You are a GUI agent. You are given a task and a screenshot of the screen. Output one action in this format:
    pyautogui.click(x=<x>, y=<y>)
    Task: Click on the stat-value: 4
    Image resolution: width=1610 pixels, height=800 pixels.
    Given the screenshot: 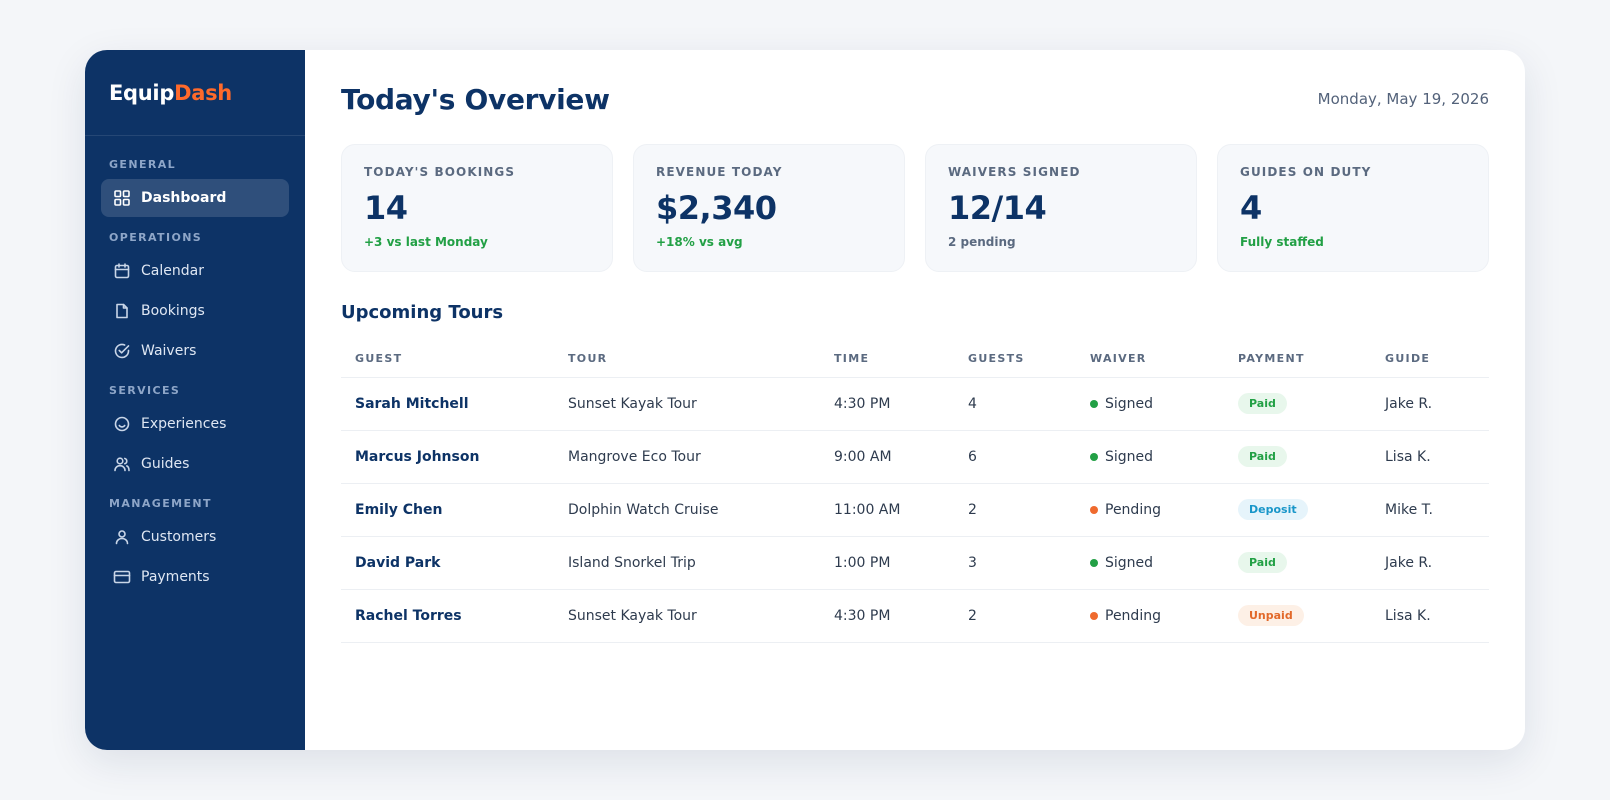 What is the action you would take?
    pyautogui.click(x=1251, y=208)
    